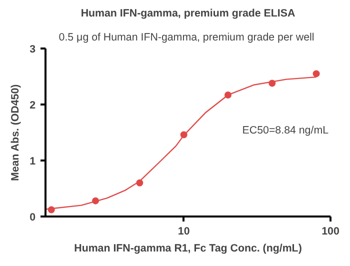  Describe the element at coordinates (33, 218) in the screenshot. I see `y-tick-label: 0` at that location.